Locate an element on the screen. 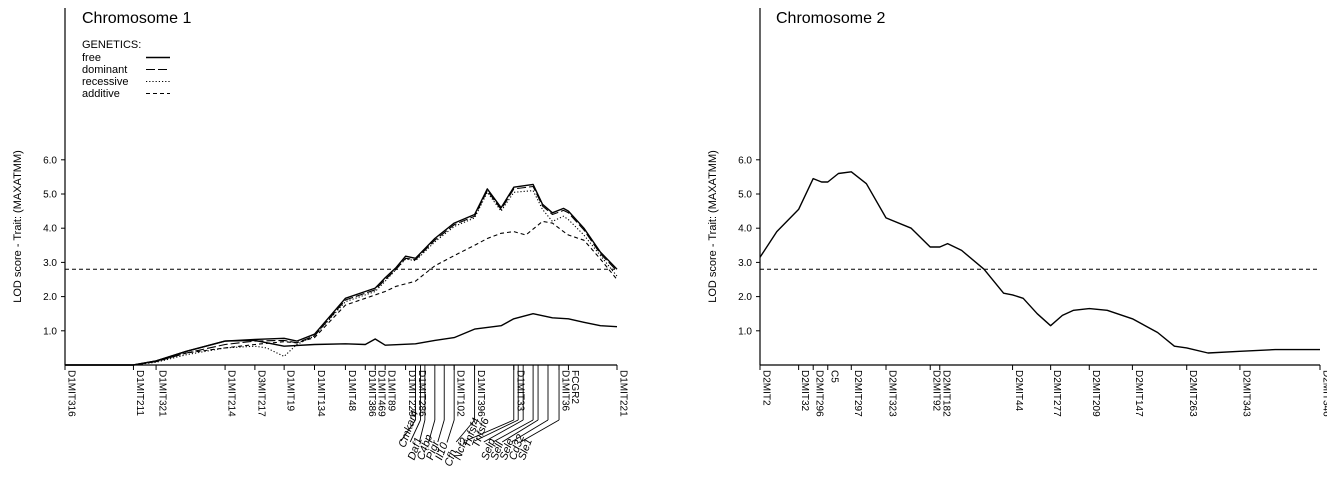 The image size is (1327, 494). chart-1-marker-label-d2mit343: D2MIT343 is located at coordinates (1245, 393).